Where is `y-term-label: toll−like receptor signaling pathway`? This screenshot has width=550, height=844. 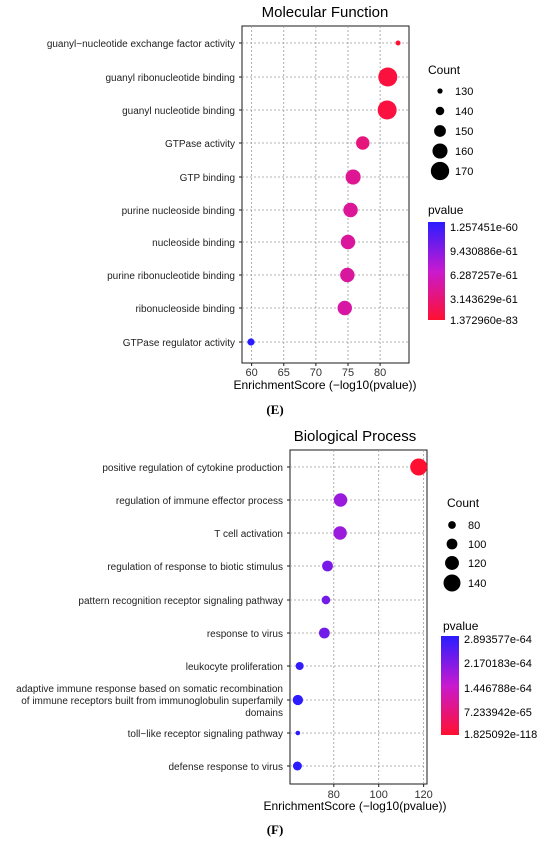
y-term-label: toll−like receptor signaling pathway is located at coordinates (205, 734).